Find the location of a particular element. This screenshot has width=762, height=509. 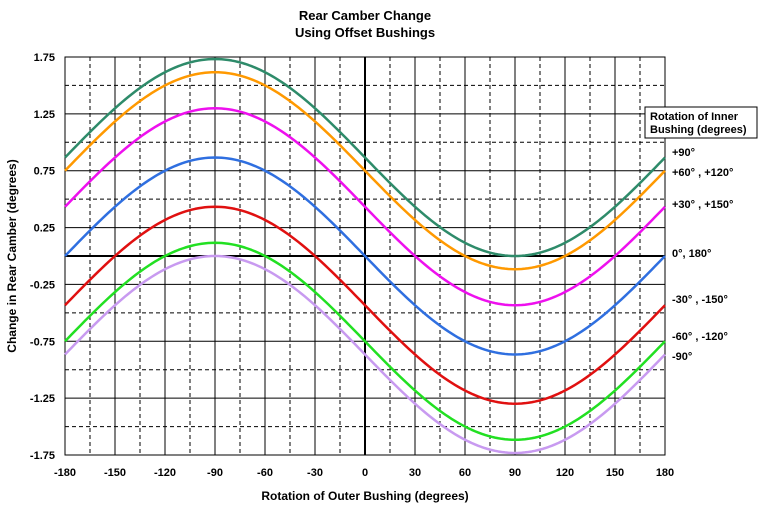

x-tick-label: -120 is located at coordinates (165, 473).